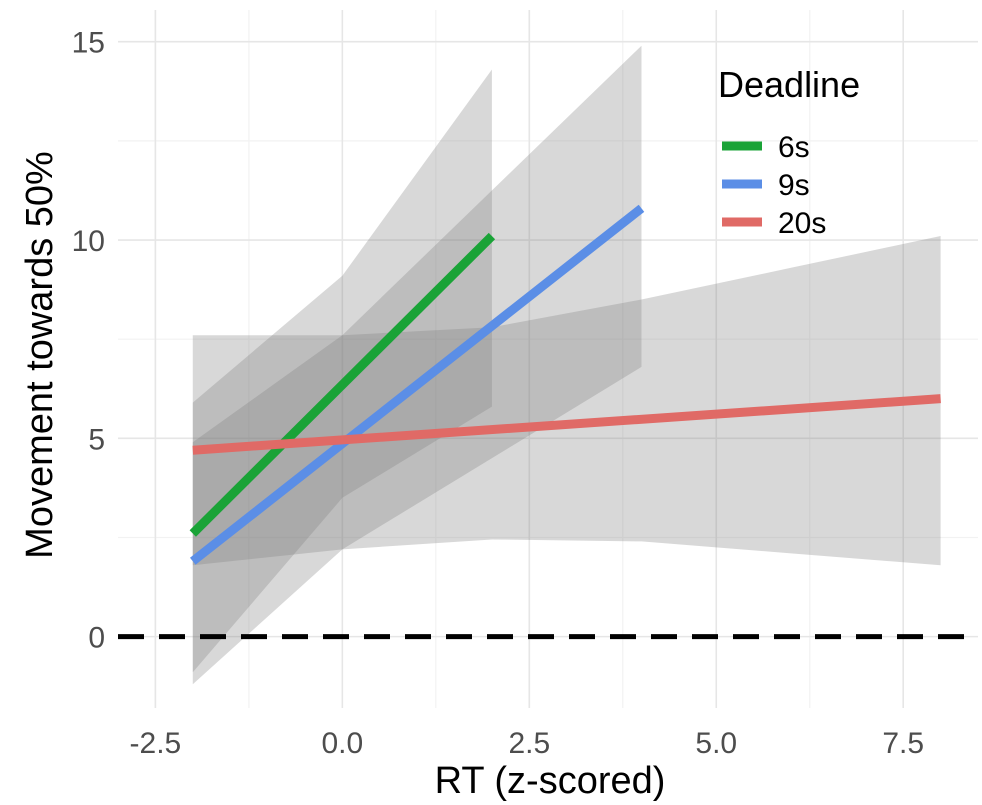 Image resolution: width=982 pixels, height=805 pixels. What do you see at coordinates (802, 223) in the screenshot?
I see `legend-label-20s: 20s` at bounding box center [802, 223].